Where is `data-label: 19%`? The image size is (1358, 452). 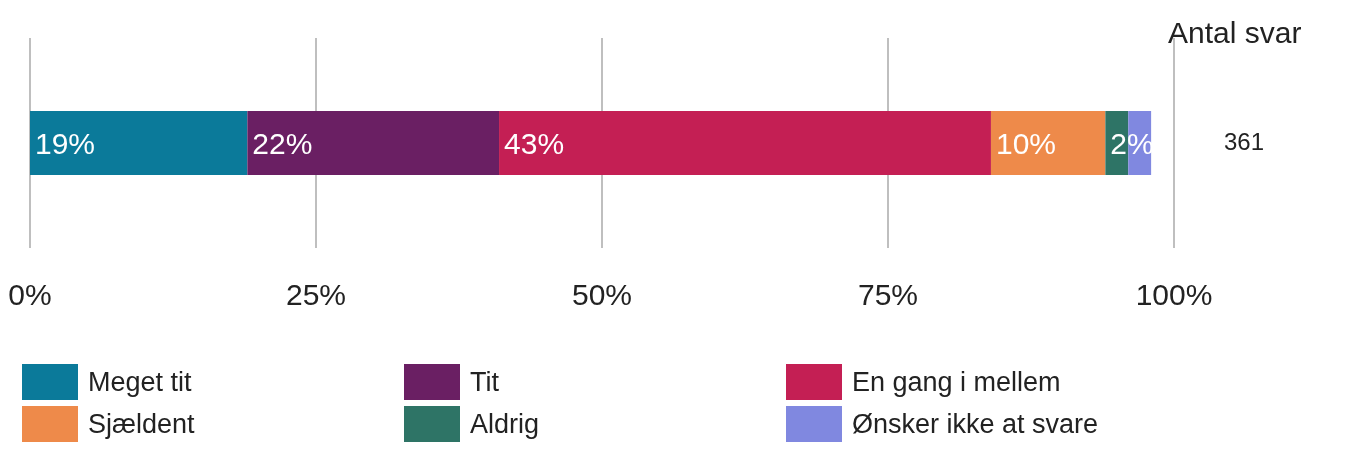 data-label: 19% is located at coordinates (65, 143).